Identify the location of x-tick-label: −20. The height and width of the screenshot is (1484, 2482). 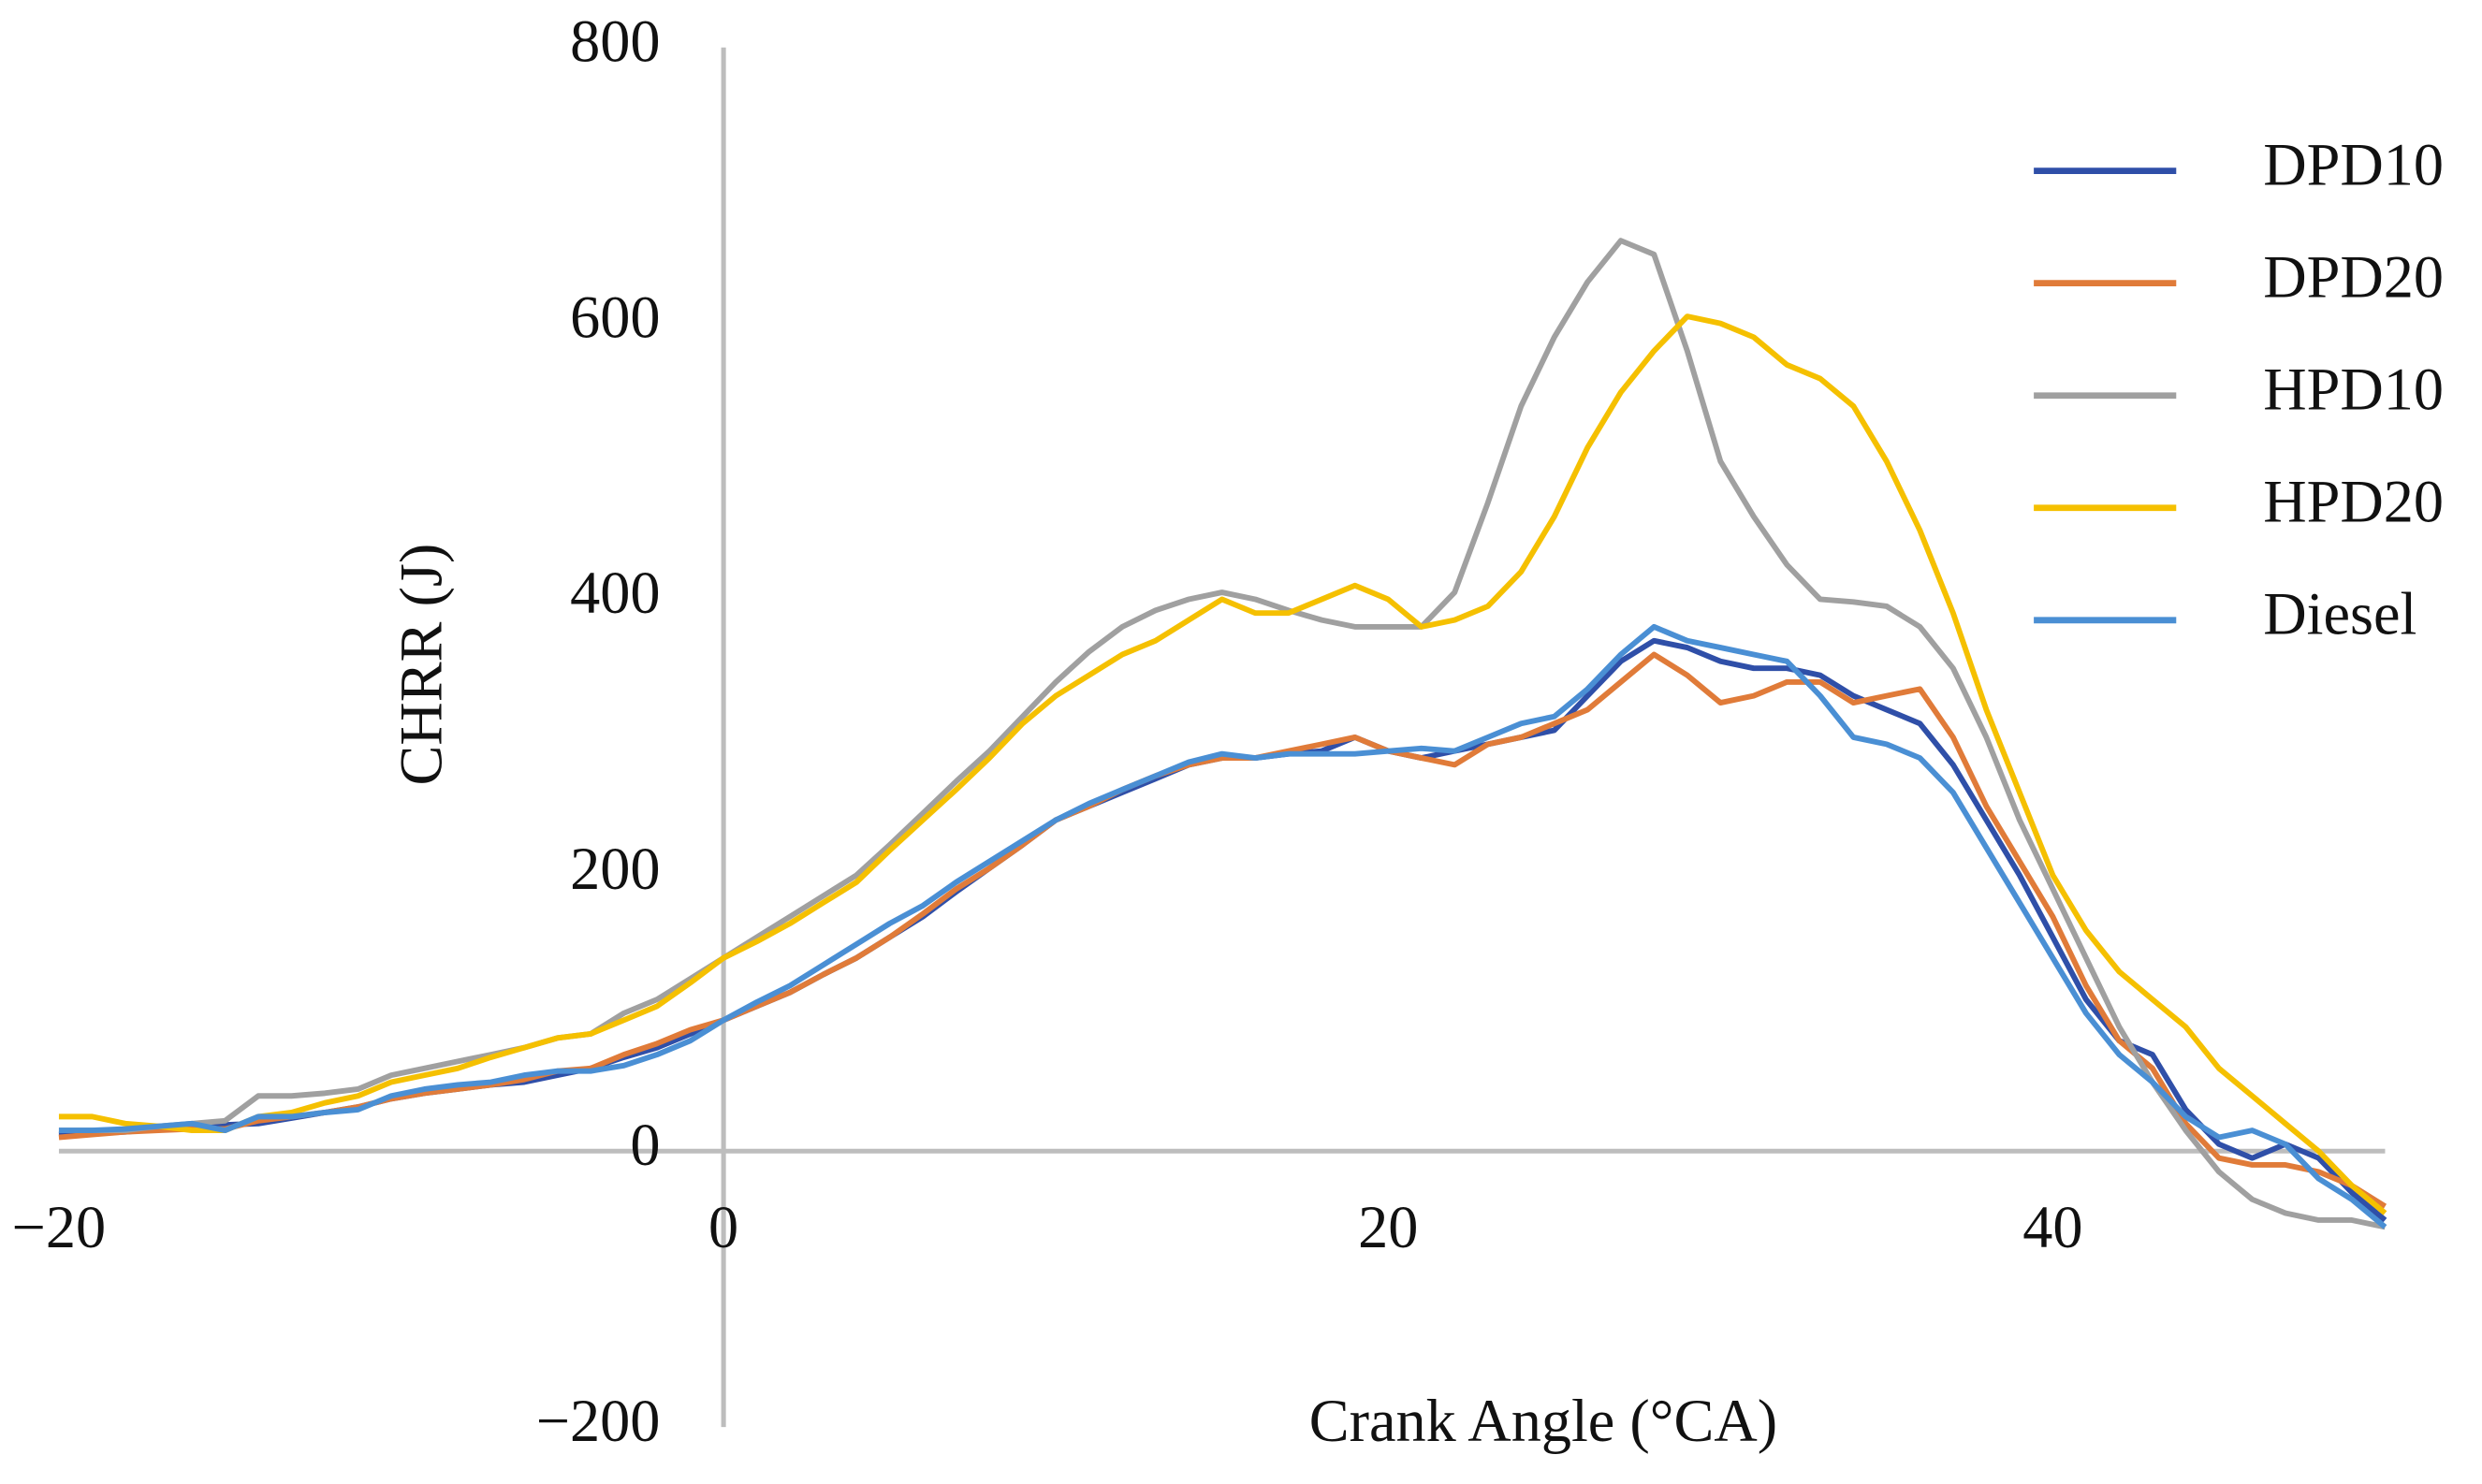
(60, 1227).